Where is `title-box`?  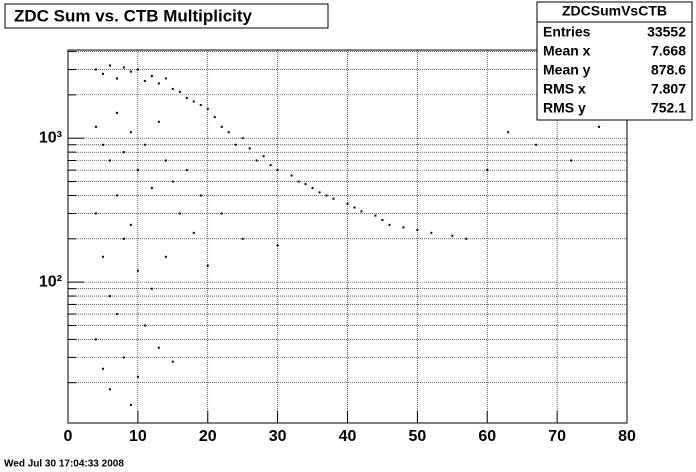 title-box is located at coordinates (166, 16).